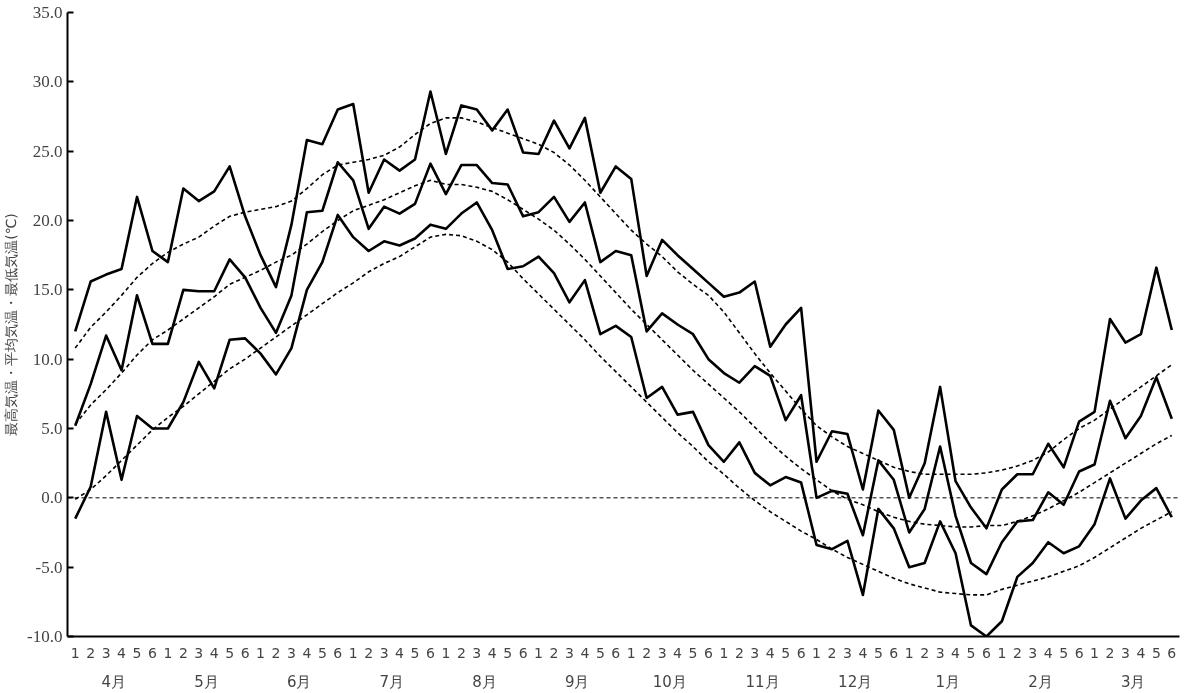 The image size is (1189, 693). Describe the element at coordinates (577, 681) in the screenshot. I see `text: 9月` at that location.